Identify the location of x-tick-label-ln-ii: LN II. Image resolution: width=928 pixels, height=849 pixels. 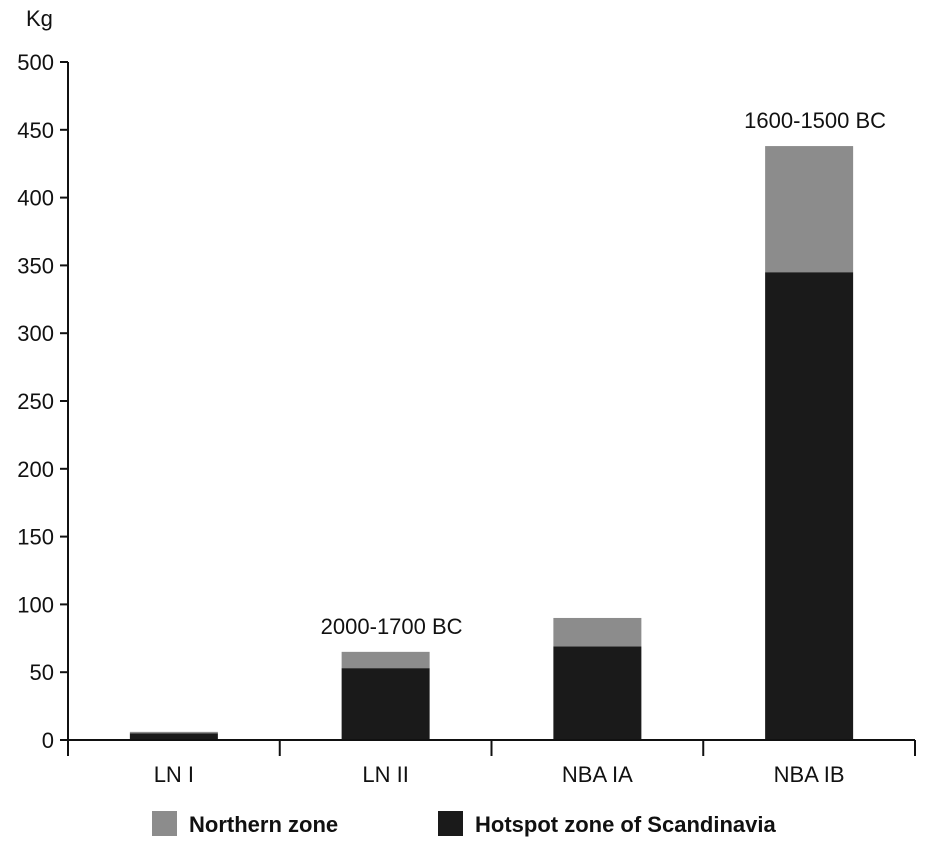
(385, 774).